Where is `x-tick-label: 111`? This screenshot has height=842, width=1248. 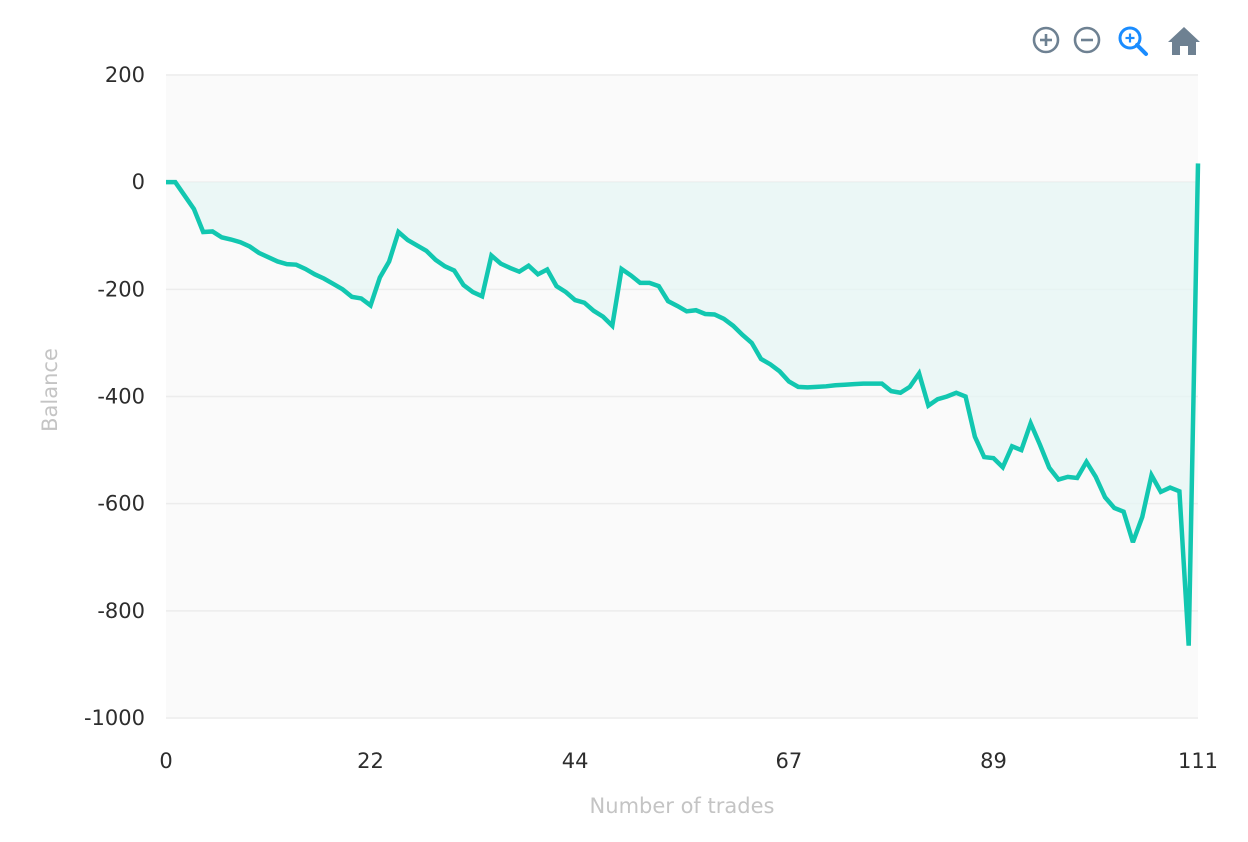 x-tick-label: 111 is located at coordinates (1198, 761).